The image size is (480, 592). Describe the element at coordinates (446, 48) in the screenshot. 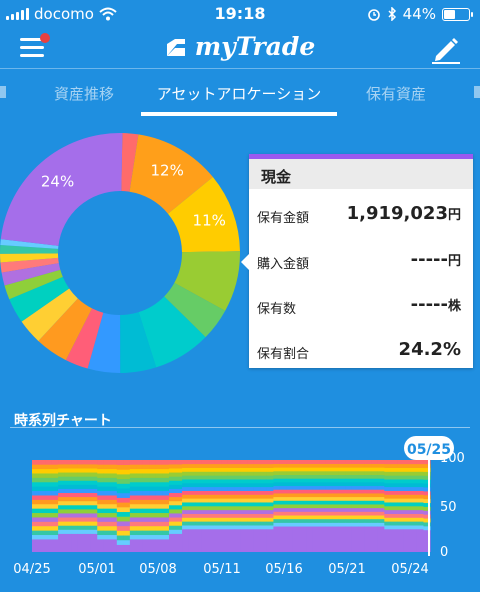

I see `edit-button` at that location.